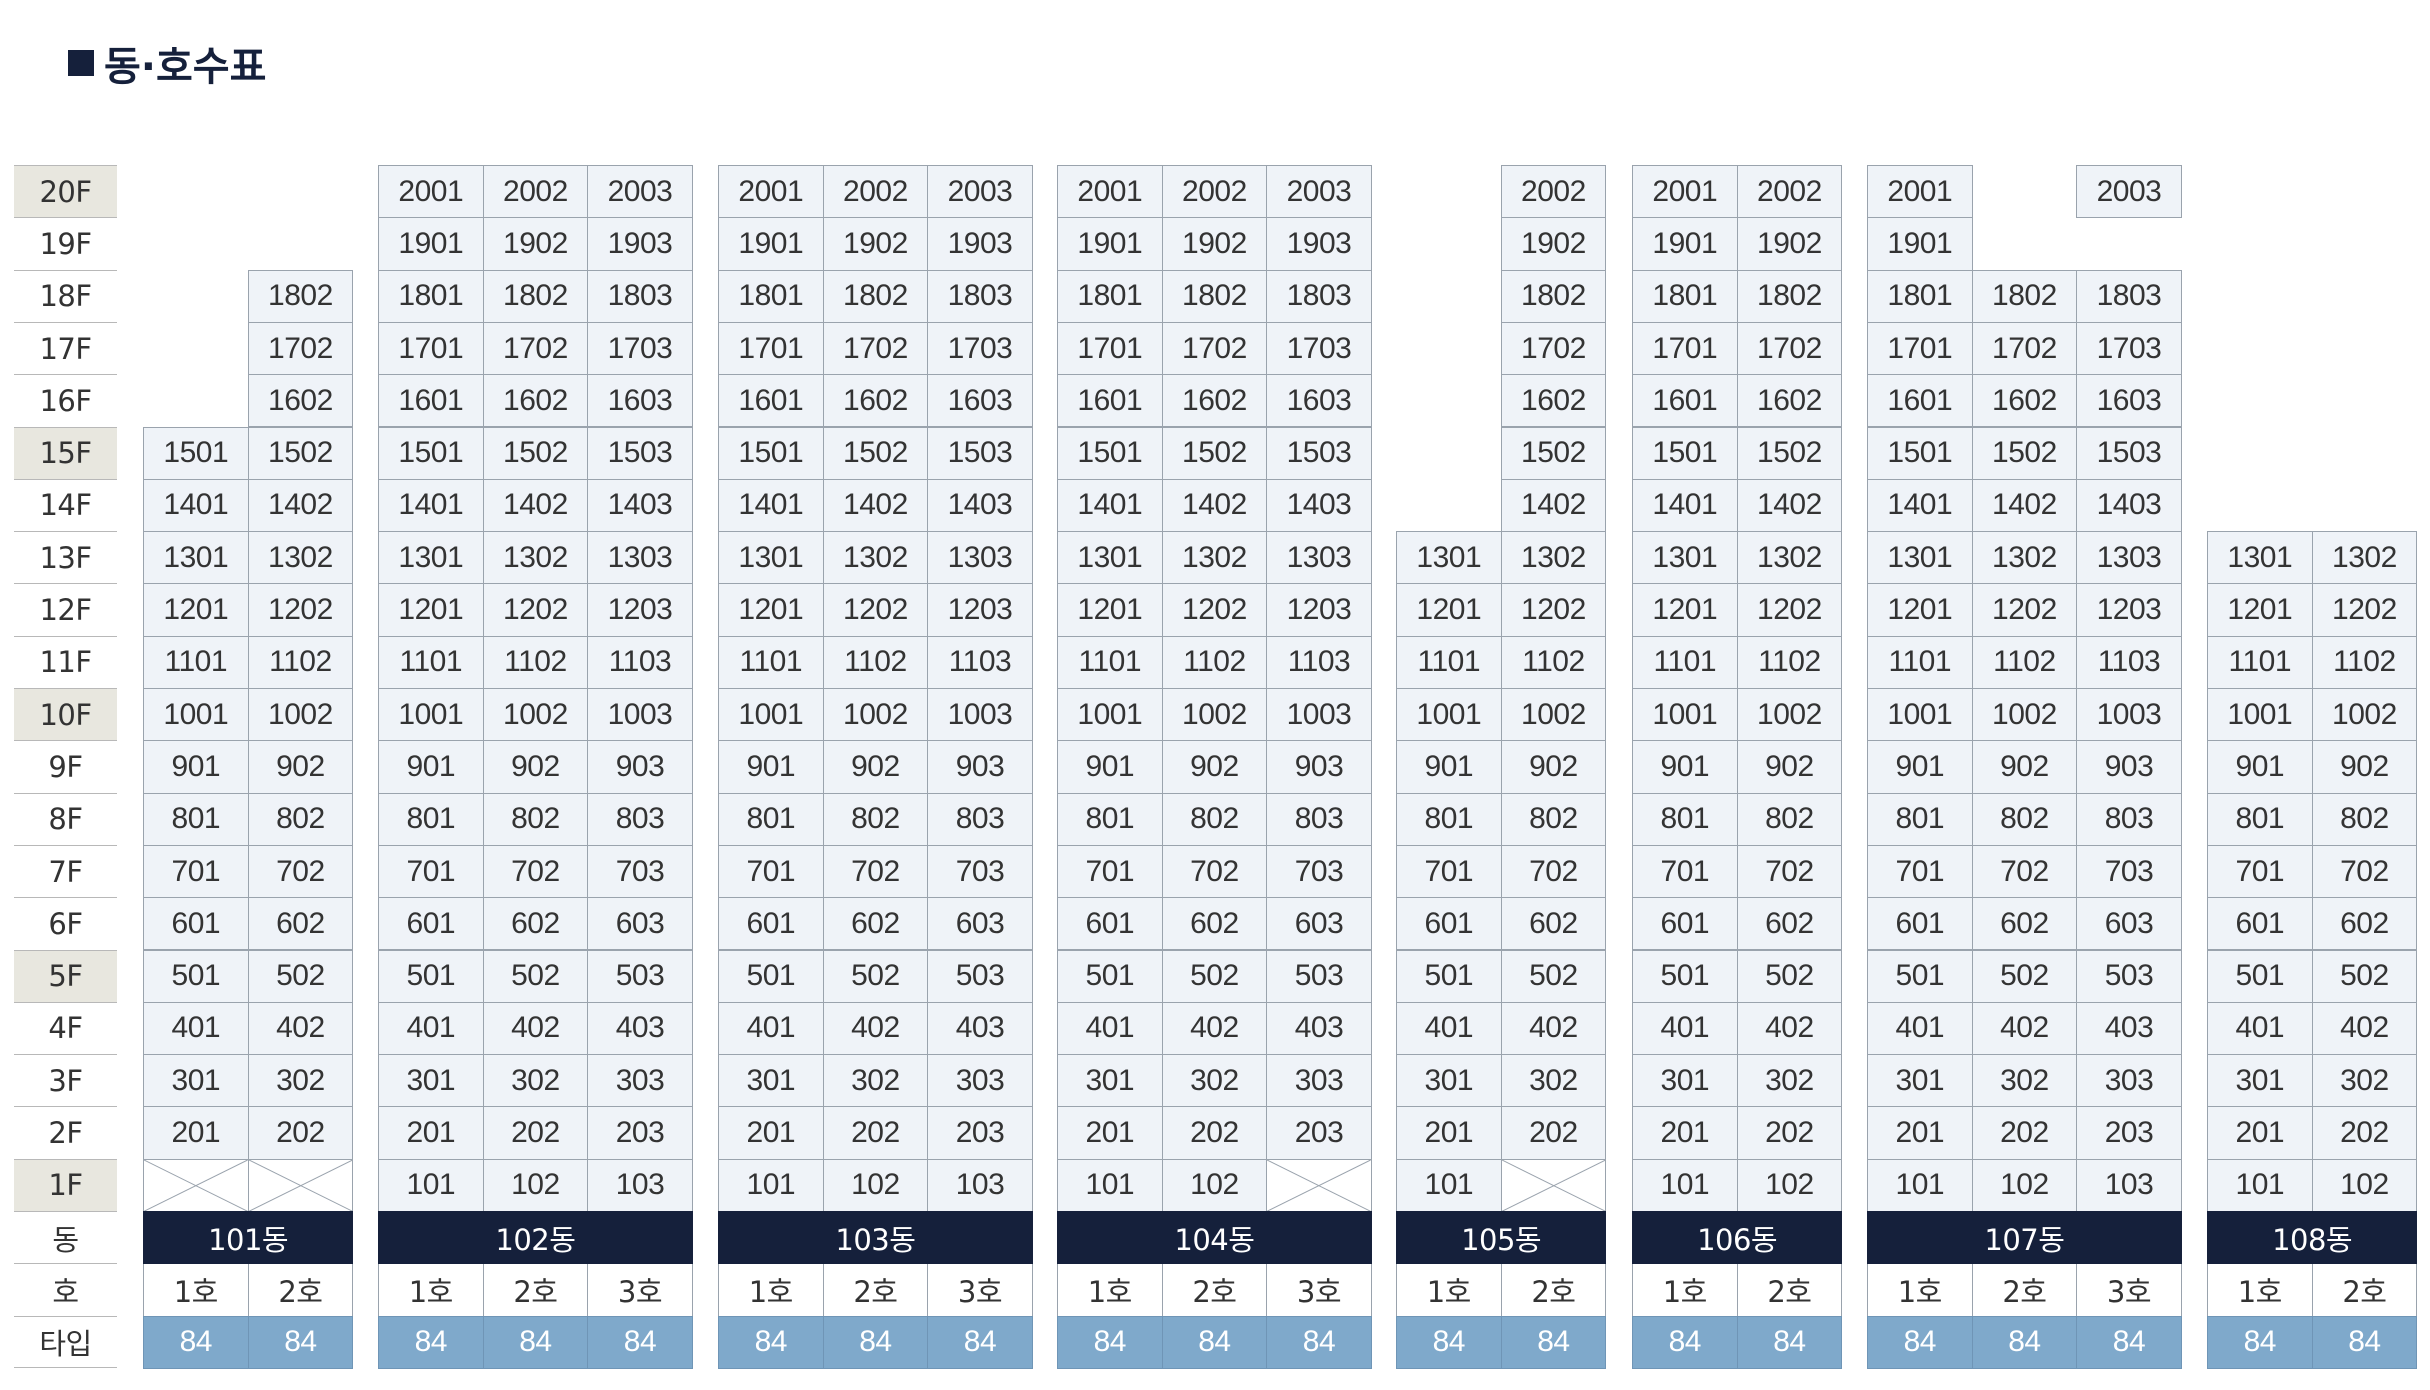 This screenshot has height=1390, width=2430. I want to click on unit-cell: 2003, so click(980, 192).